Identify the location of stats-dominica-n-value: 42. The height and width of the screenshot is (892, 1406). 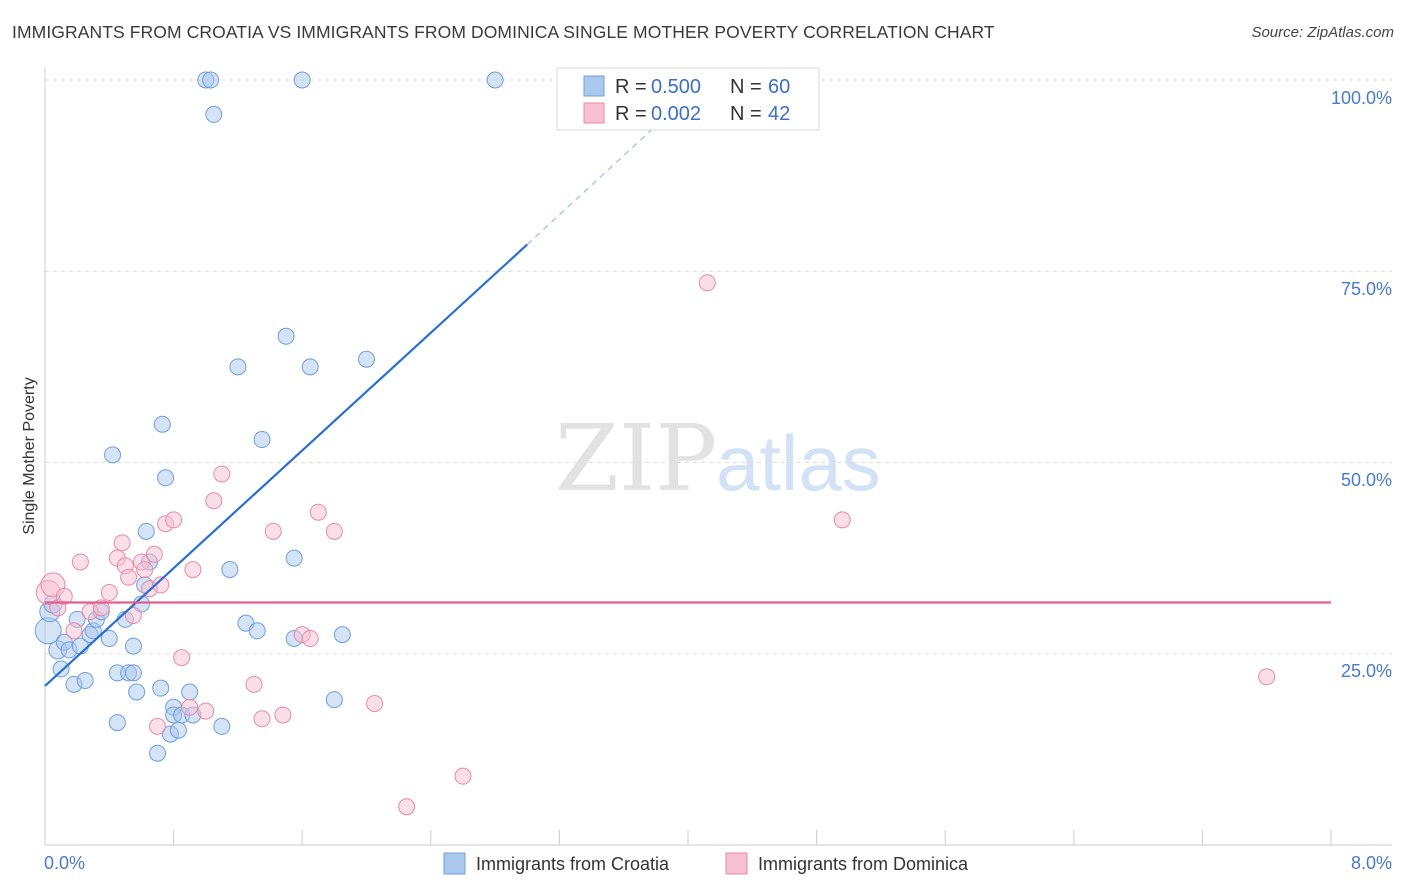
(779, 114).